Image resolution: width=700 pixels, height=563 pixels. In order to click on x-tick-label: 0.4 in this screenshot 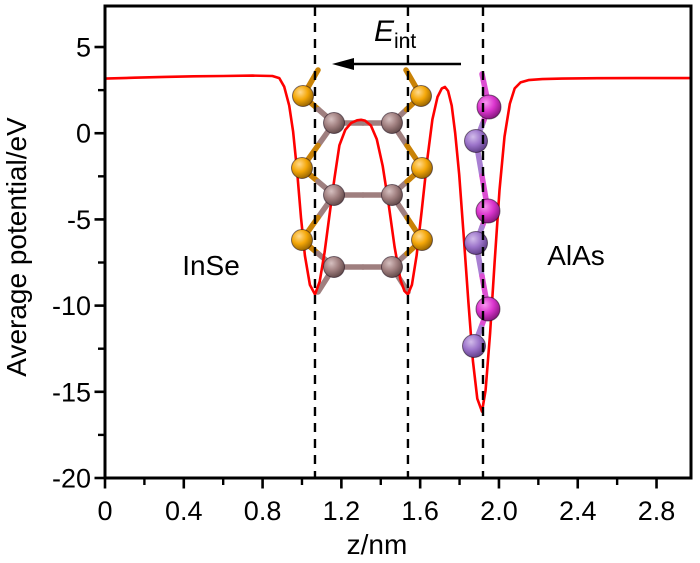, I will do `click(184, 511)`.